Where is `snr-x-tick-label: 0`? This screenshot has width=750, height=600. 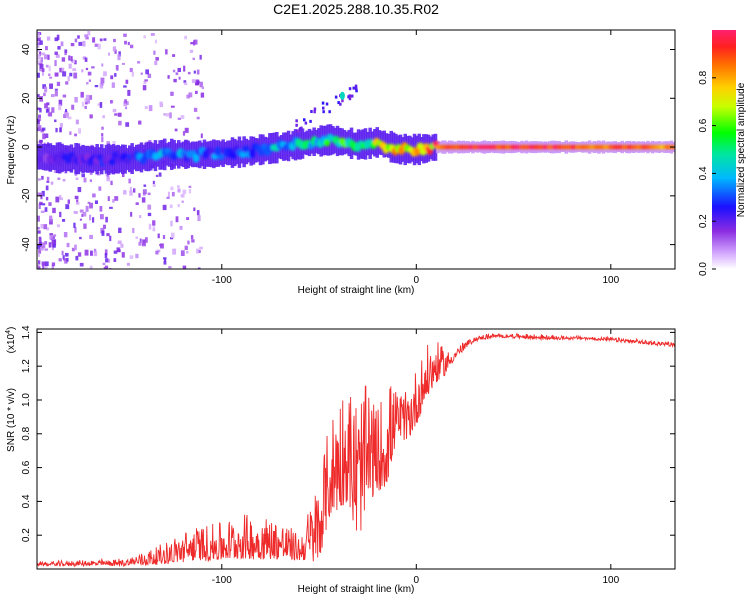 snr-x-tick-label: 0 is located at coordinates (417, 580).